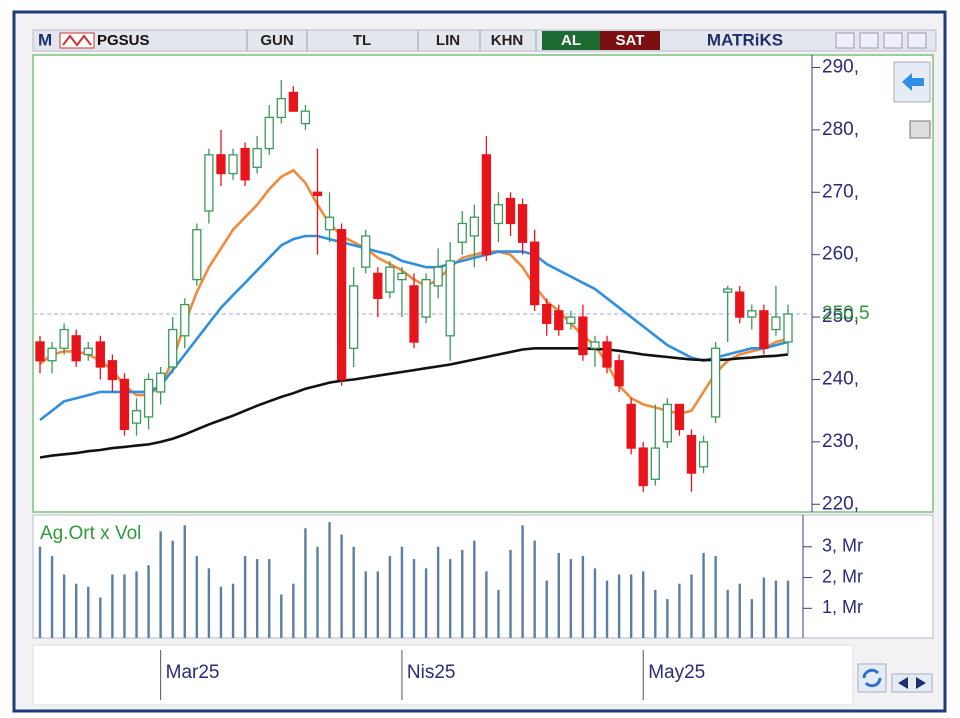 The height and width of the screenshot is (718, 960). I want to click on panel-button, so click(920, 129).